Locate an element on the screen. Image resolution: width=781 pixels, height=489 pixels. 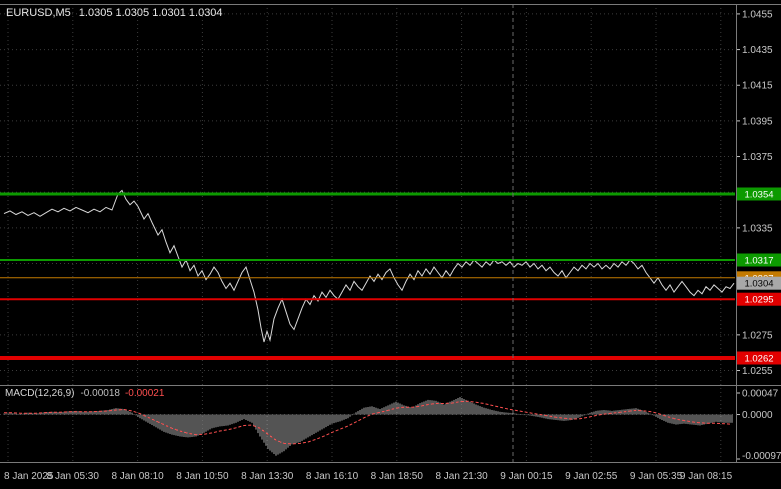
macd-signal-value: -0.00021 is located at coordinates (144, 393).